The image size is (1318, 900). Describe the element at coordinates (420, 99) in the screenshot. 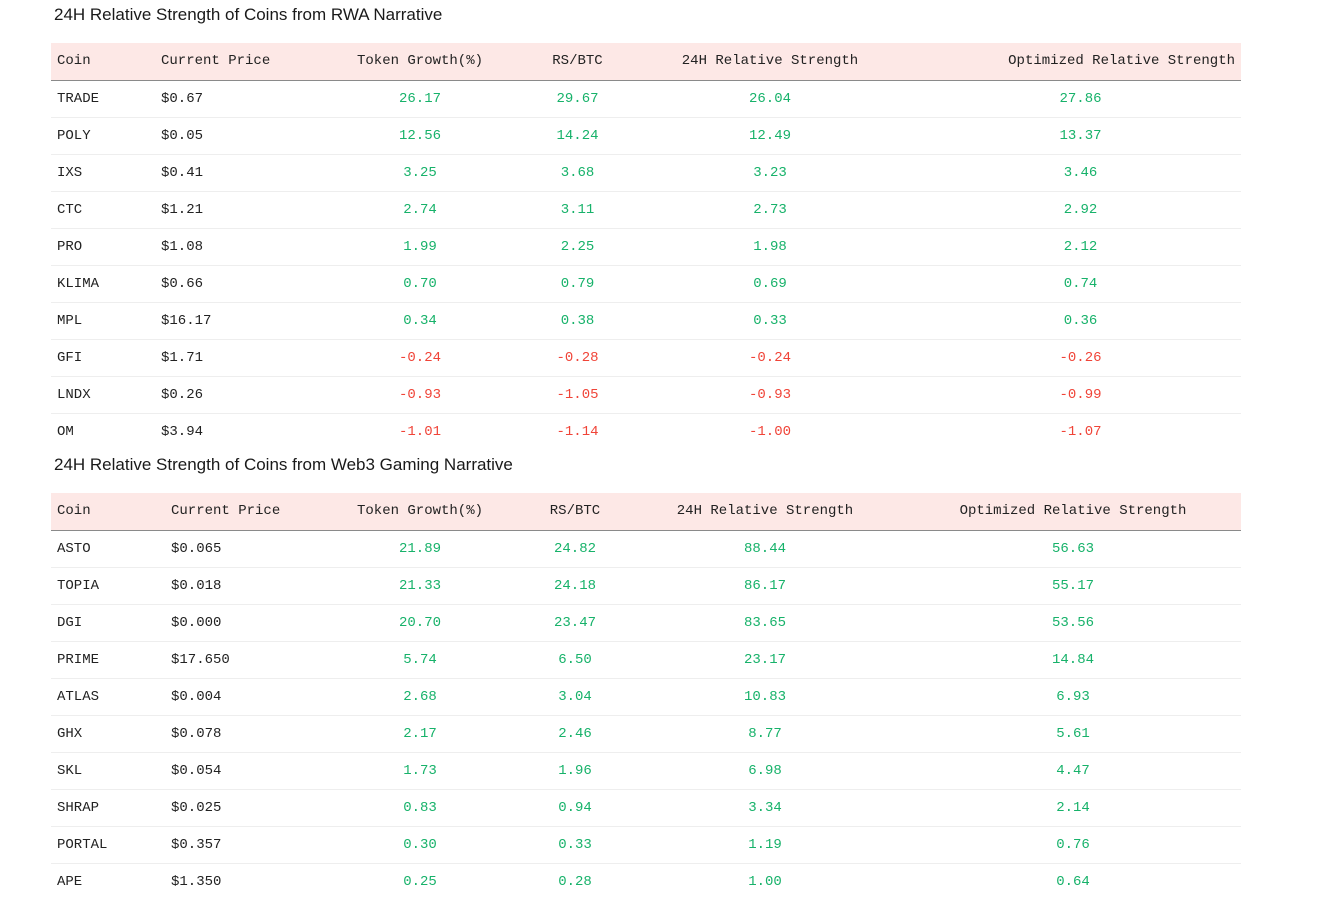

I see `growth-cell: 26.17` at that location.